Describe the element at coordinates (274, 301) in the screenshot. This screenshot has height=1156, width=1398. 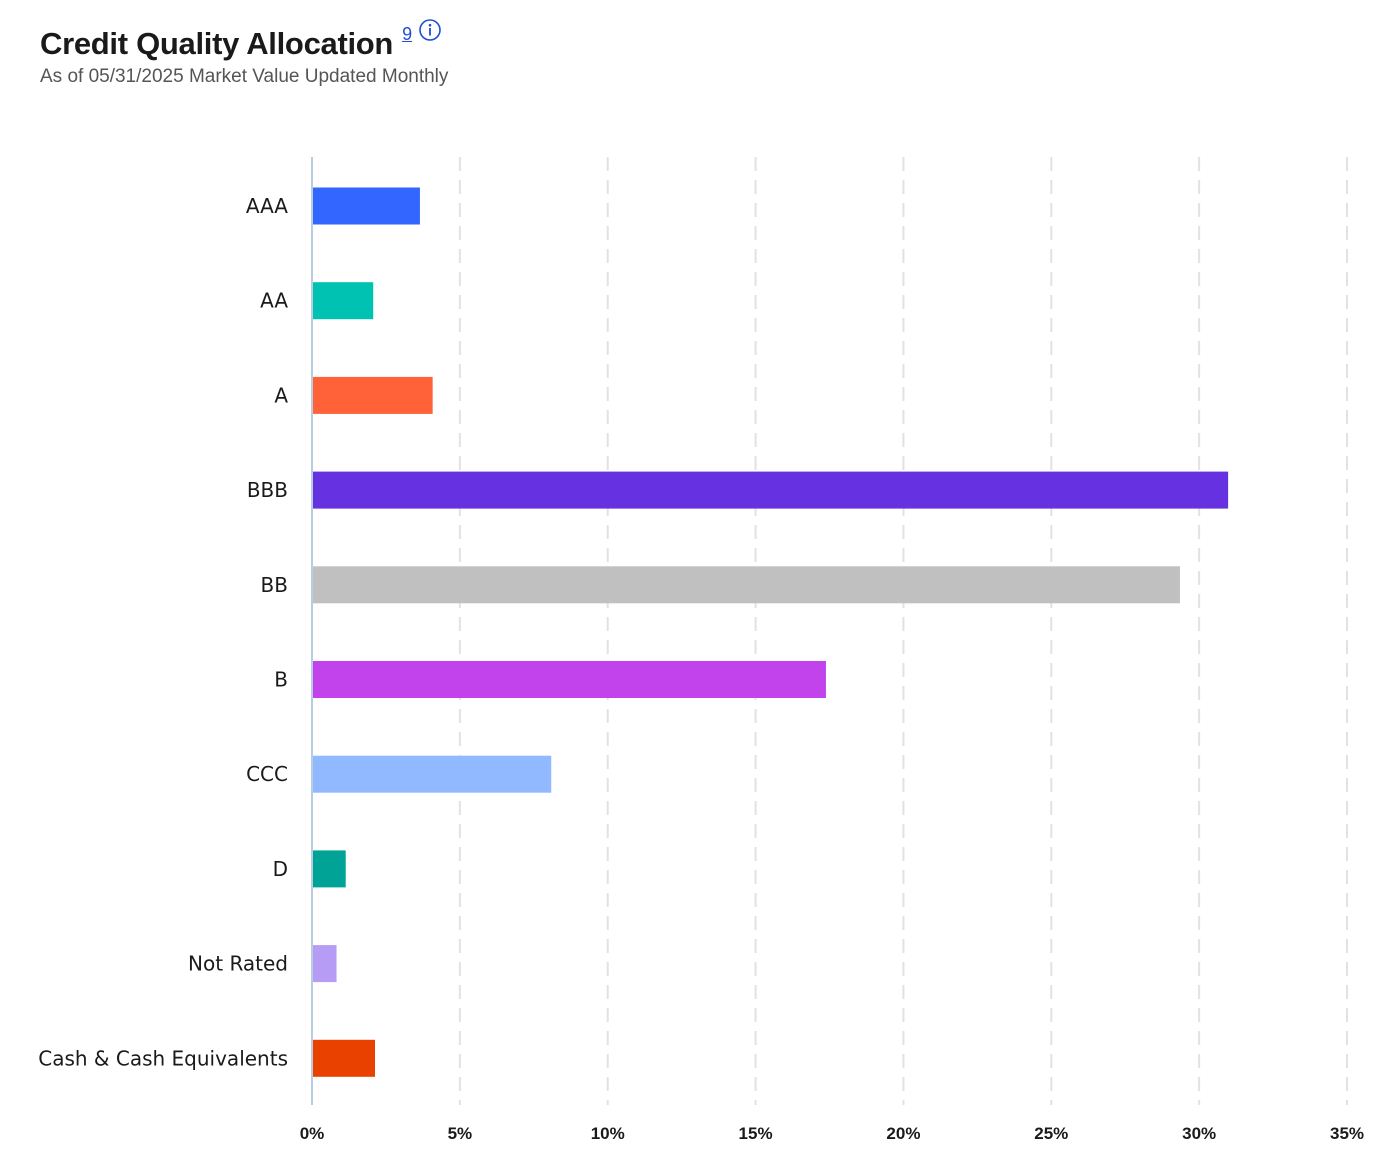
I see `category-label: AA` at that location.